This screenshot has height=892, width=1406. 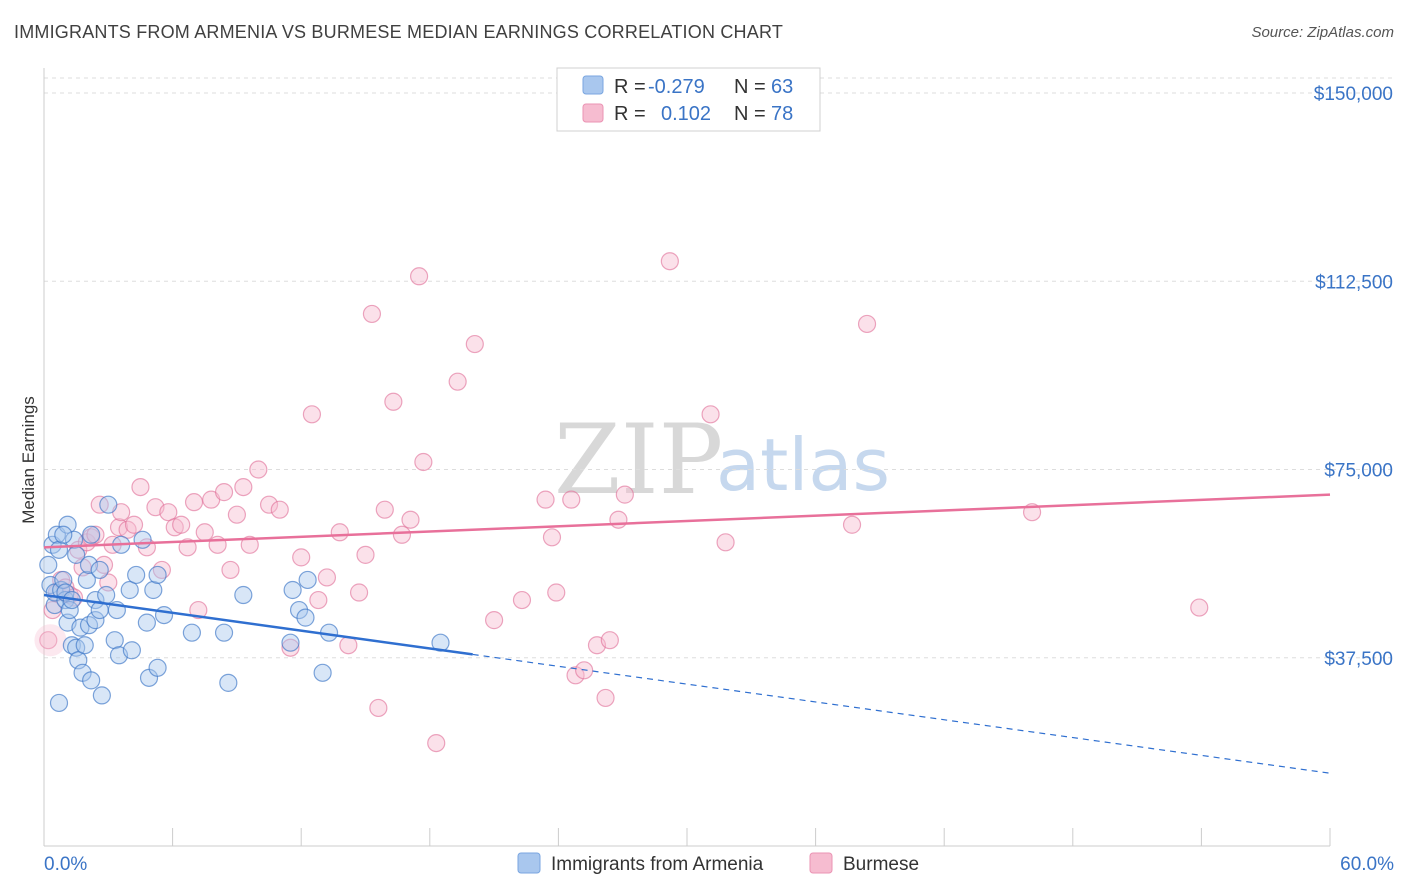 What do you see at coordinates (1358, 471) in the screenshot?
I see `y-tick-label: $75,000` at bounding box center [1358, 471].